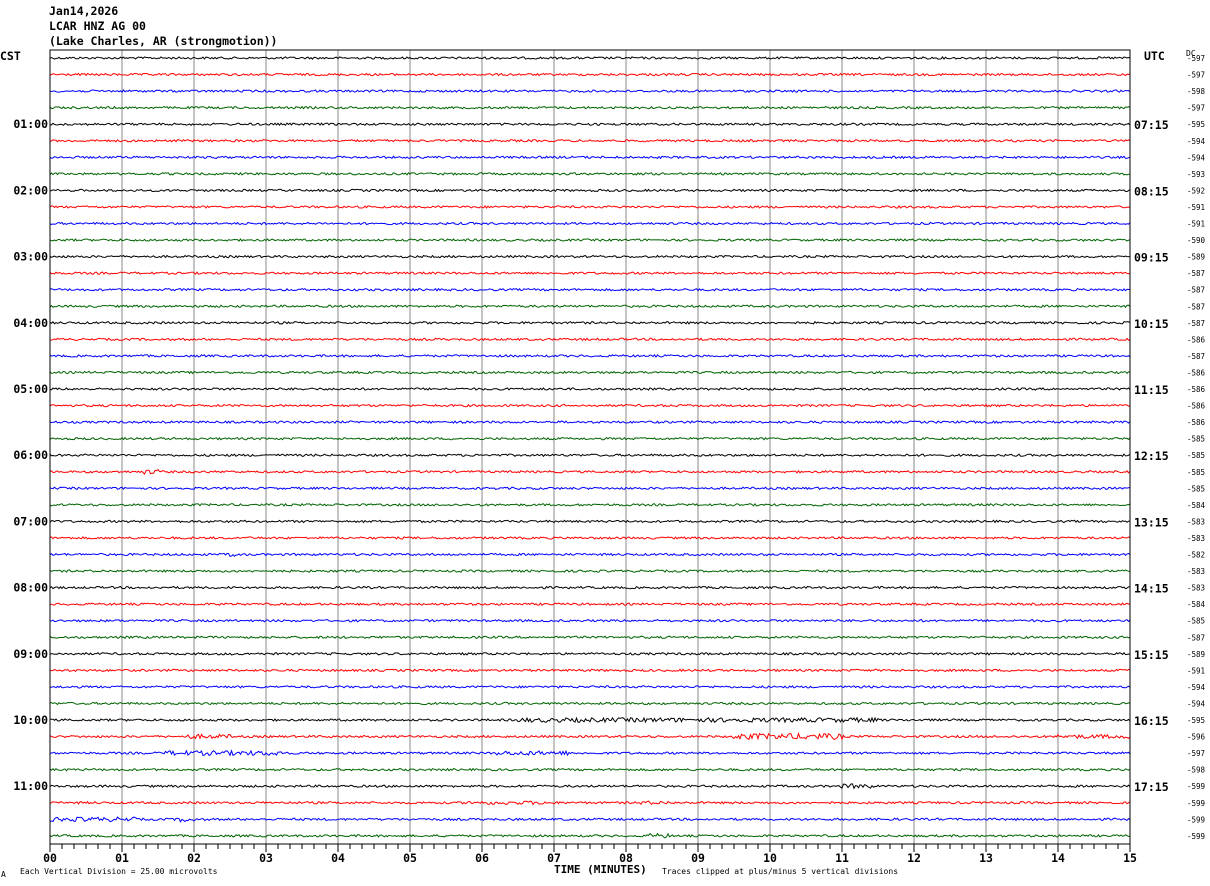  Describe the element at coordinates (1130, 858) in the screenshot. I see `x-tick-label: 15` at that location.